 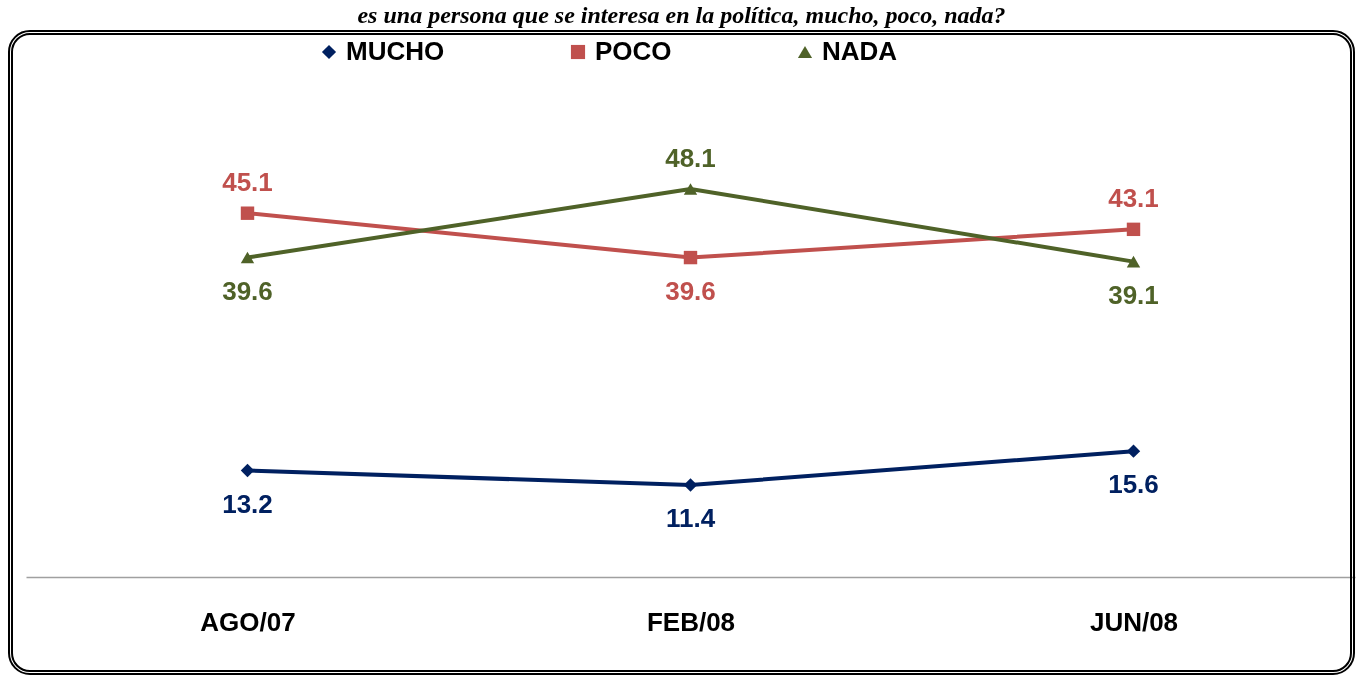 I want to click on x-tick-label: JUN/08, so click(x=1134, y=621).